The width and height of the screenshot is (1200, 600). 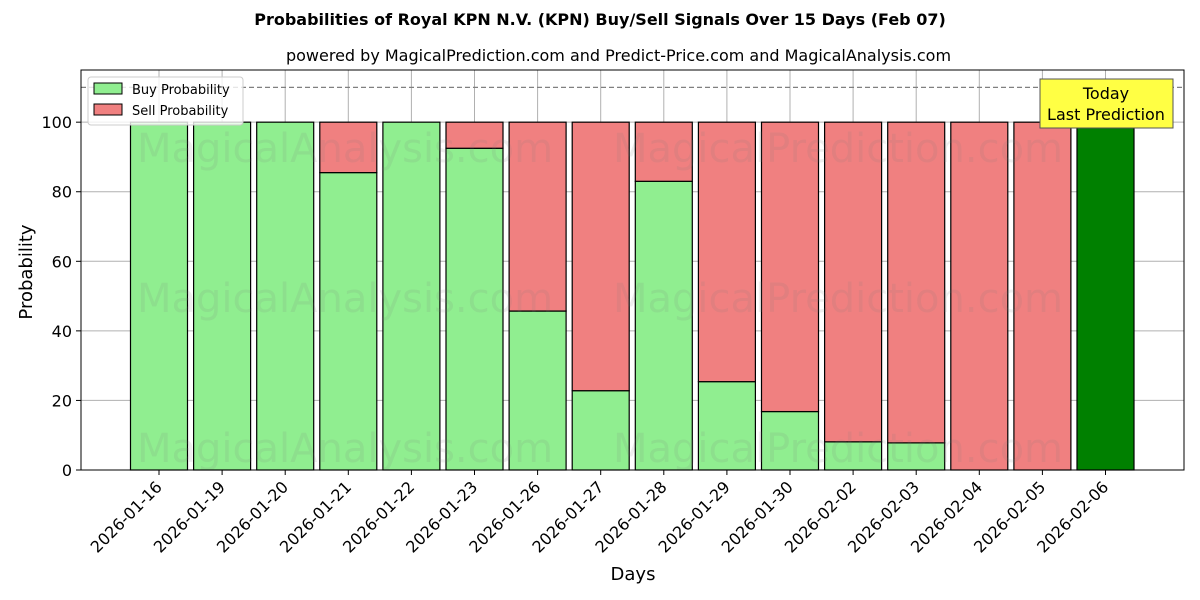 I want to click on y-axis-label: Probability, so click(x=26, y=271).